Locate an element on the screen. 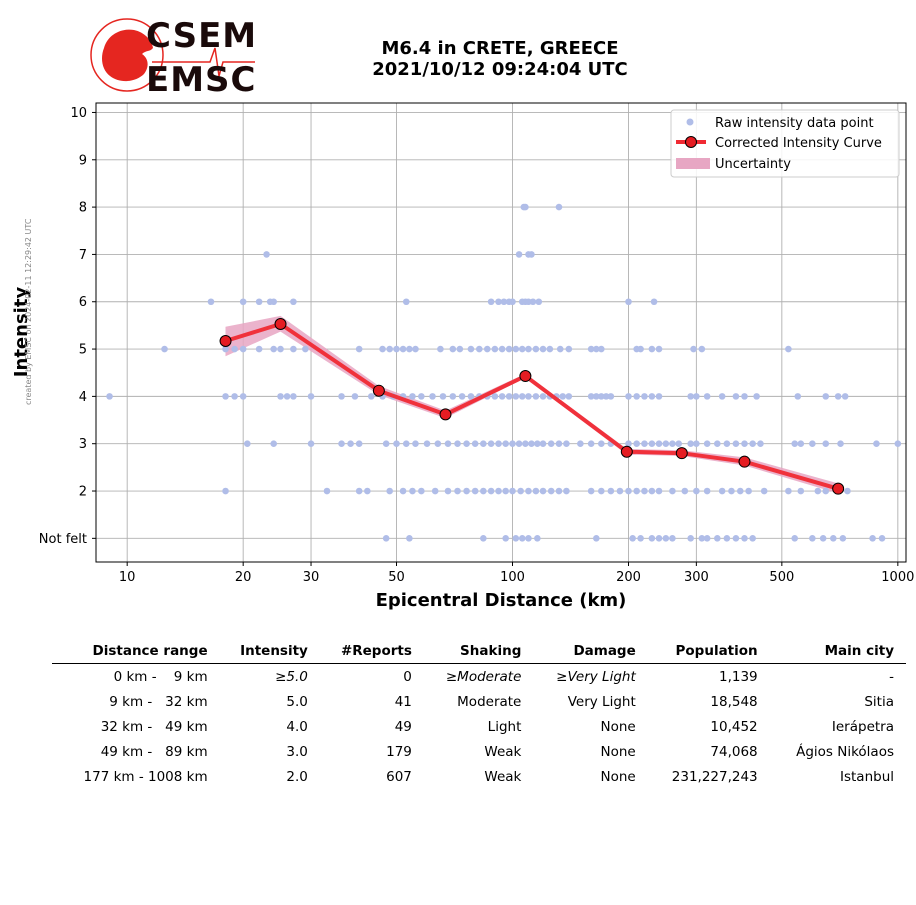 Image resolution: width=916 pixels, height=905 pixels. cell-distance: 32 km - 49 km is located at coordinates (154, 726).